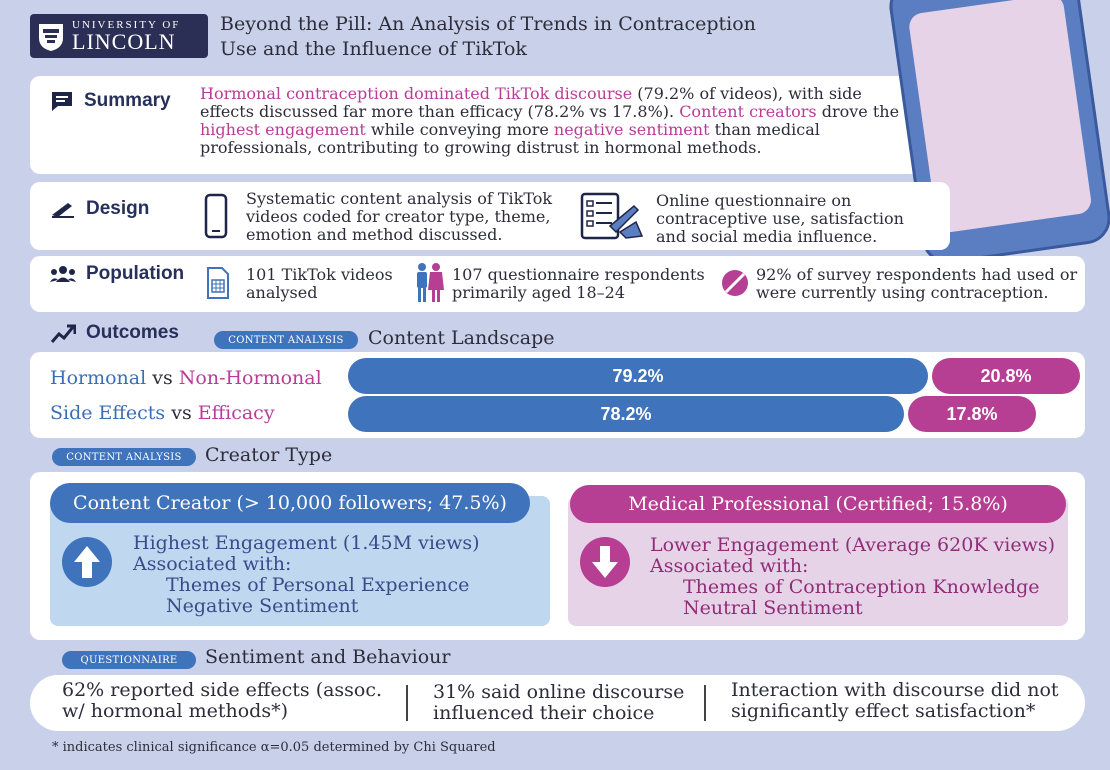 This screenshot has width=1110, height=770. What do you see at coordinates (62, 101) in the screenshot?
I see `chat-icon` at bounding box center [62, 101].